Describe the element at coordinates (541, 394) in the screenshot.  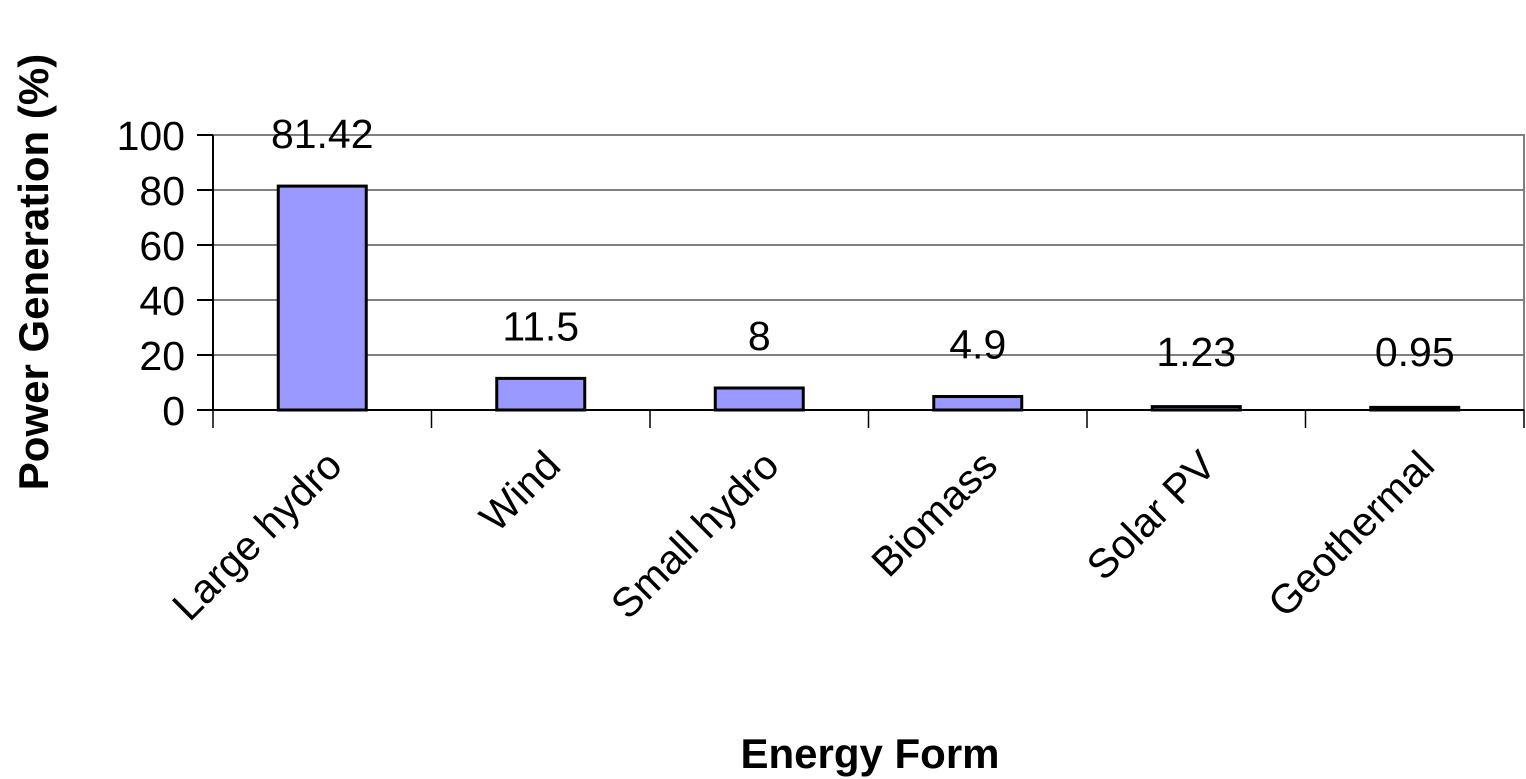
I see `bar-wind` at that location.